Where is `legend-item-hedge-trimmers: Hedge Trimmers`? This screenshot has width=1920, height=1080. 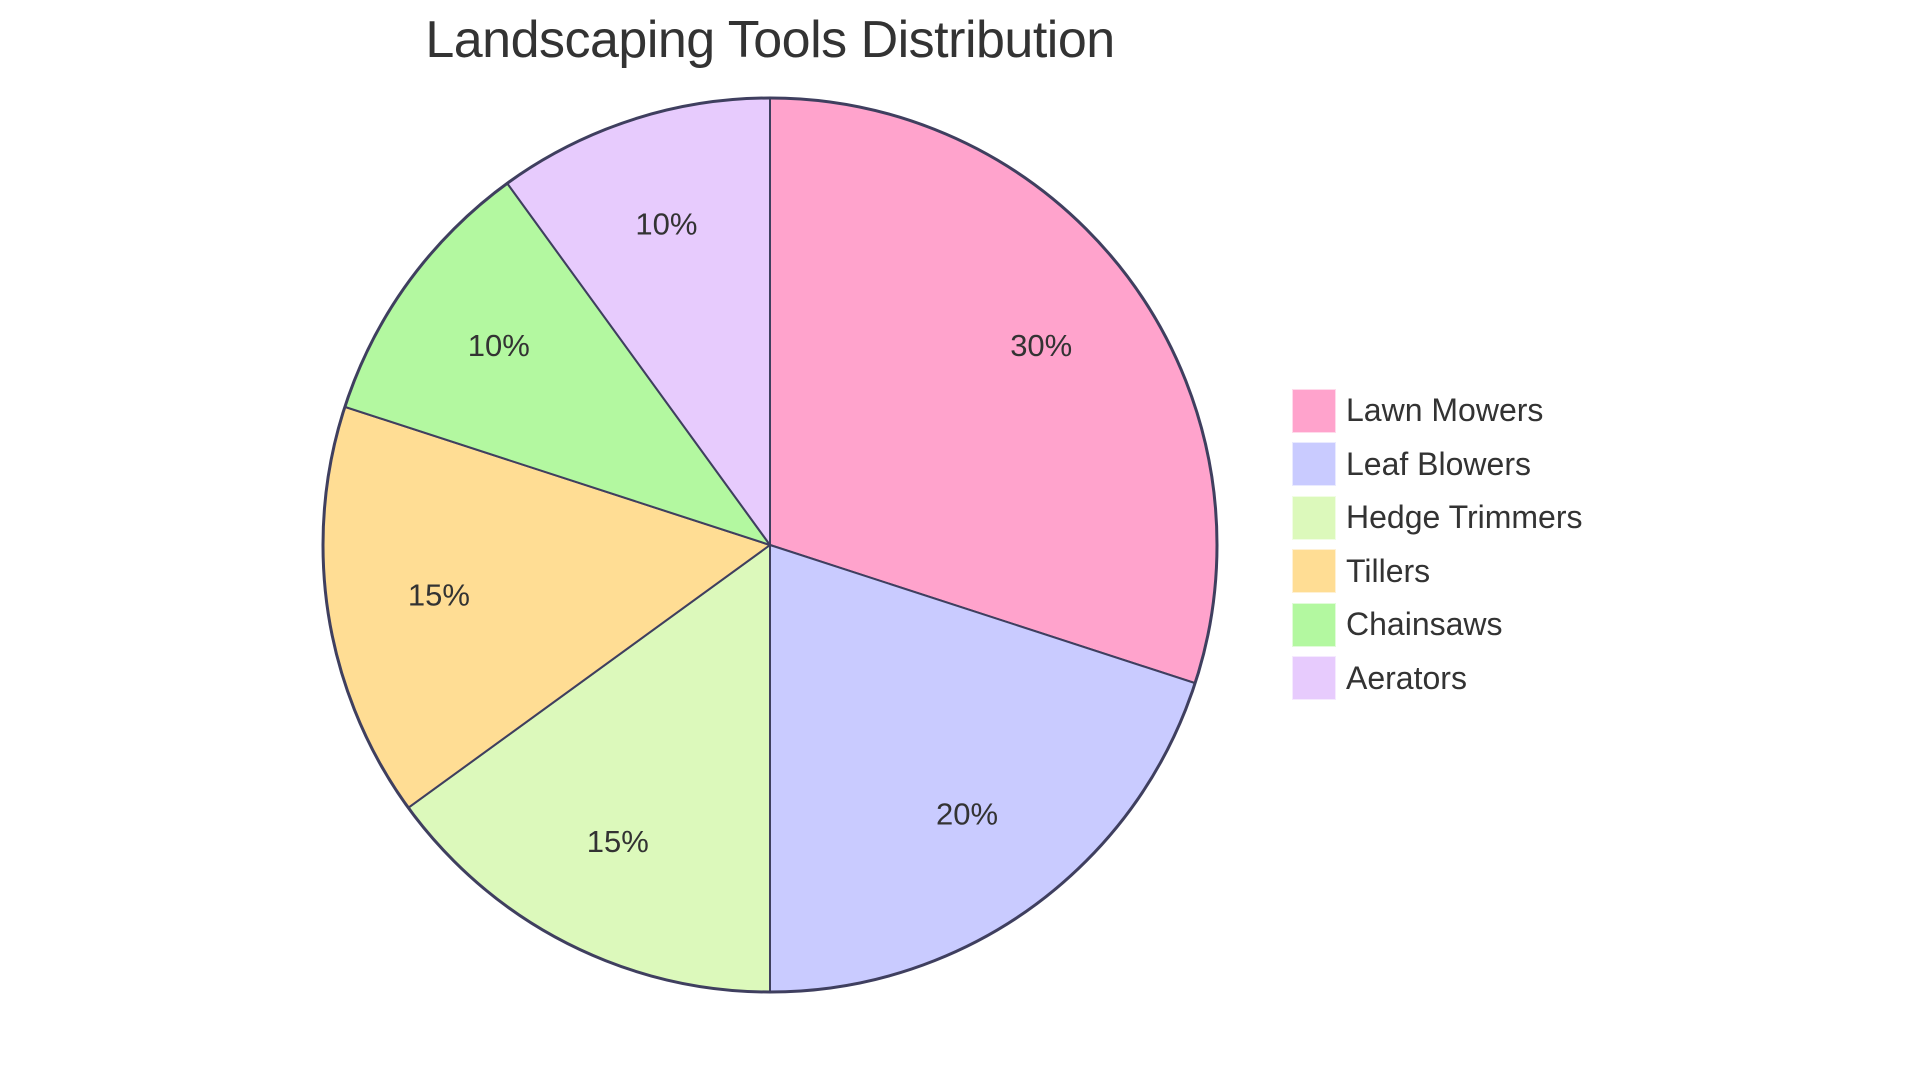 legend-item-hedge-trimmers: Hedge Trimmers is located at coordinates (1437, 518).